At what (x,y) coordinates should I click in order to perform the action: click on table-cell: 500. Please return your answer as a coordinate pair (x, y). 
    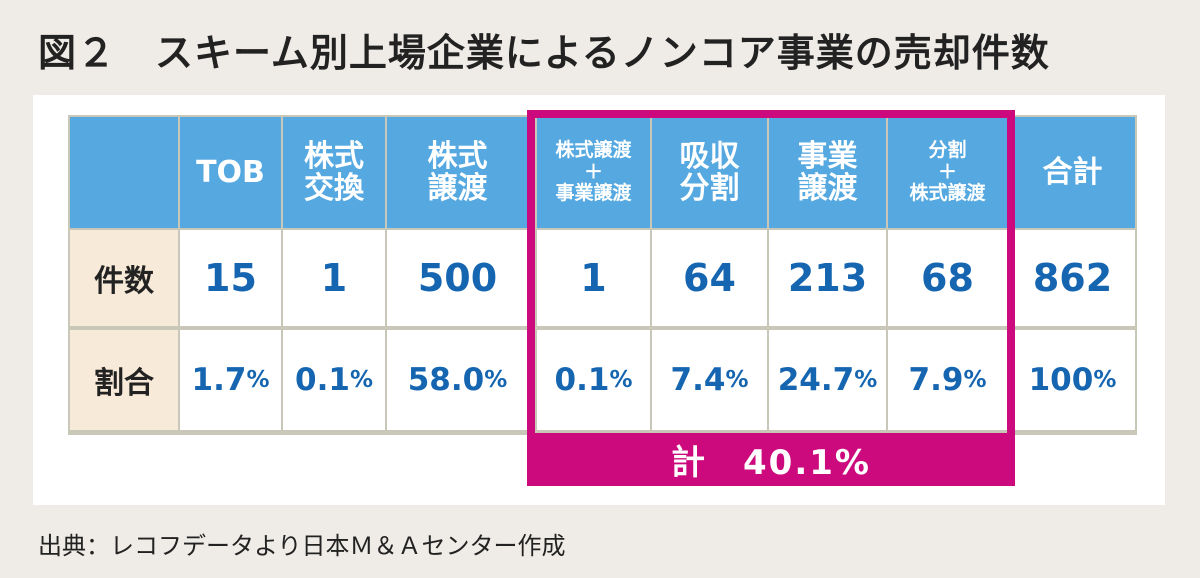
    Looking at the image, I should click on (457, 278).